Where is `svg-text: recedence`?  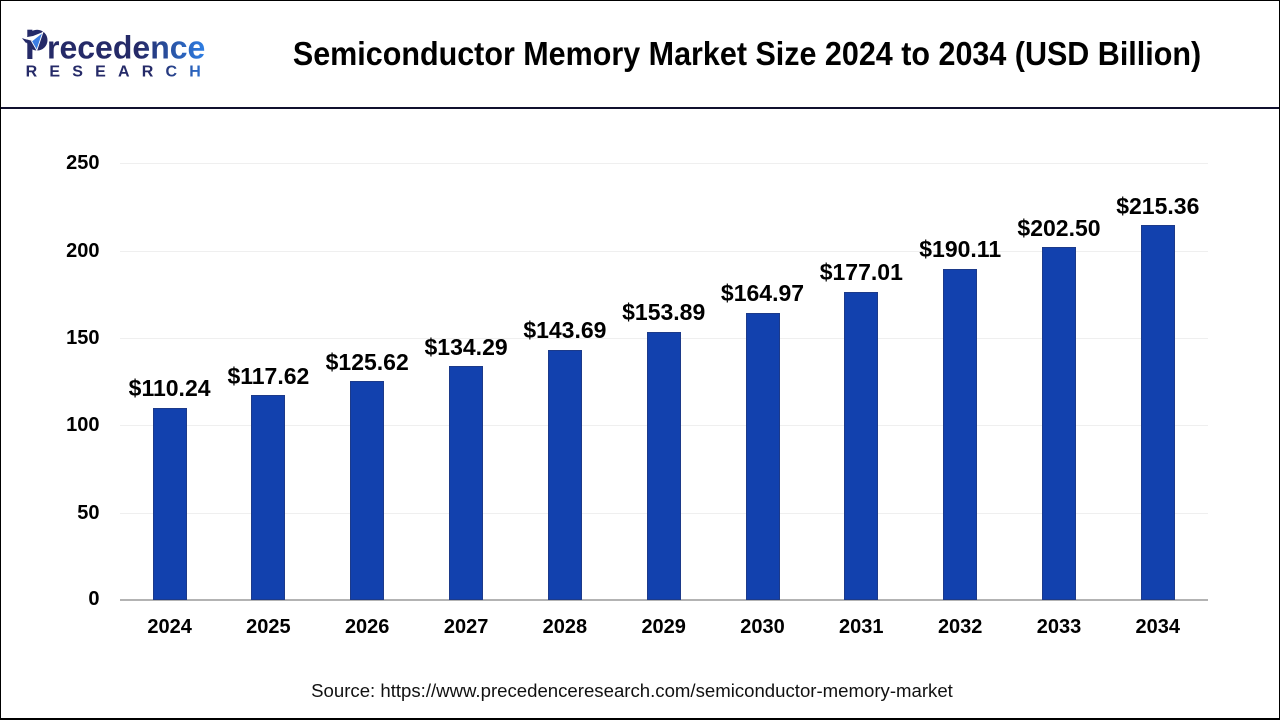 svg-text: recedence is located at coordinates (126, 48).